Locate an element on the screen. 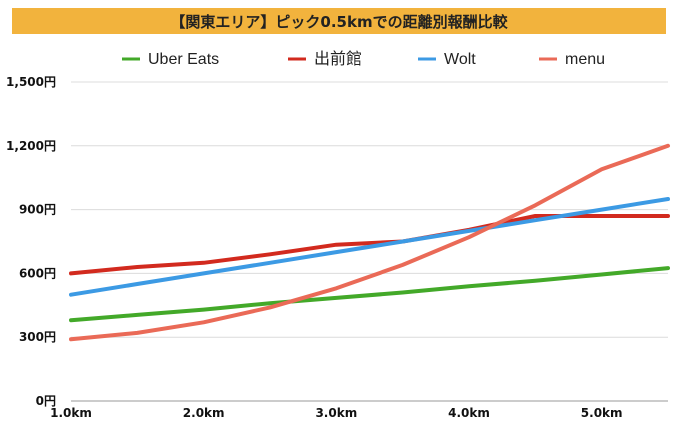  y-tick-label: 600円 is located at coordinates (37, 273).